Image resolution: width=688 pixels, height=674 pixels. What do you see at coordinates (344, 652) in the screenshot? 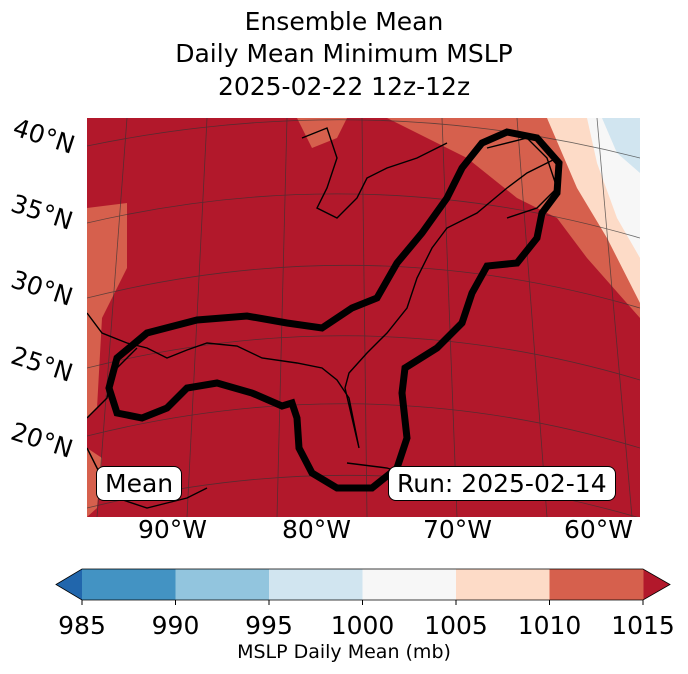
I see `colorbar-label: MSLP Daily Mean (mb)` at bounding box center [344, 652].